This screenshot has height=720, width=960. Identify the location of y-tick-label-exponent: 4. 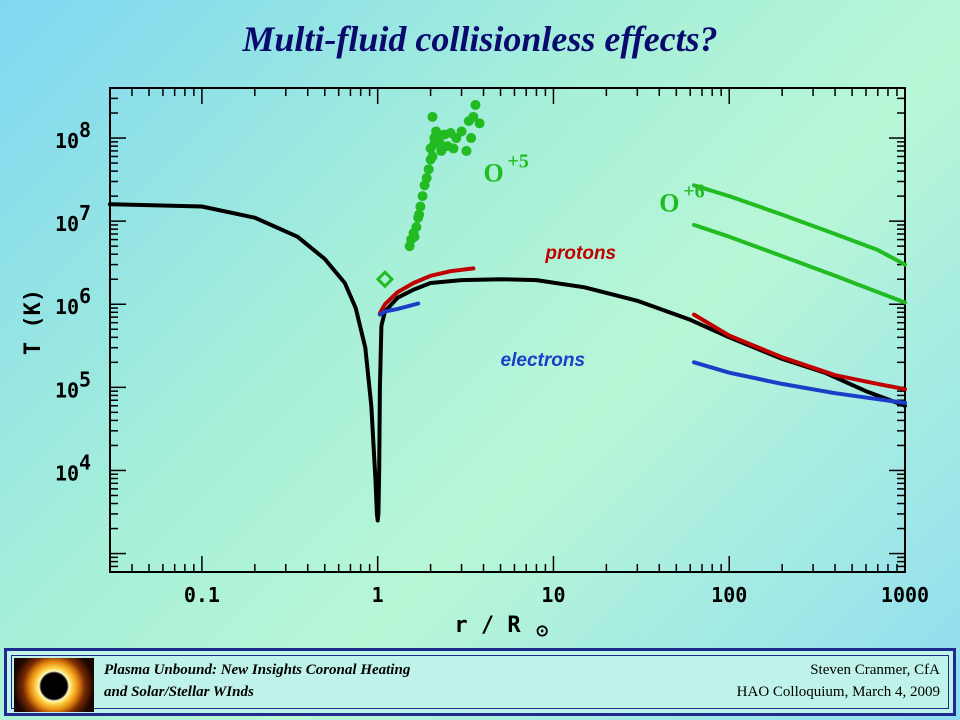
(85, 462).